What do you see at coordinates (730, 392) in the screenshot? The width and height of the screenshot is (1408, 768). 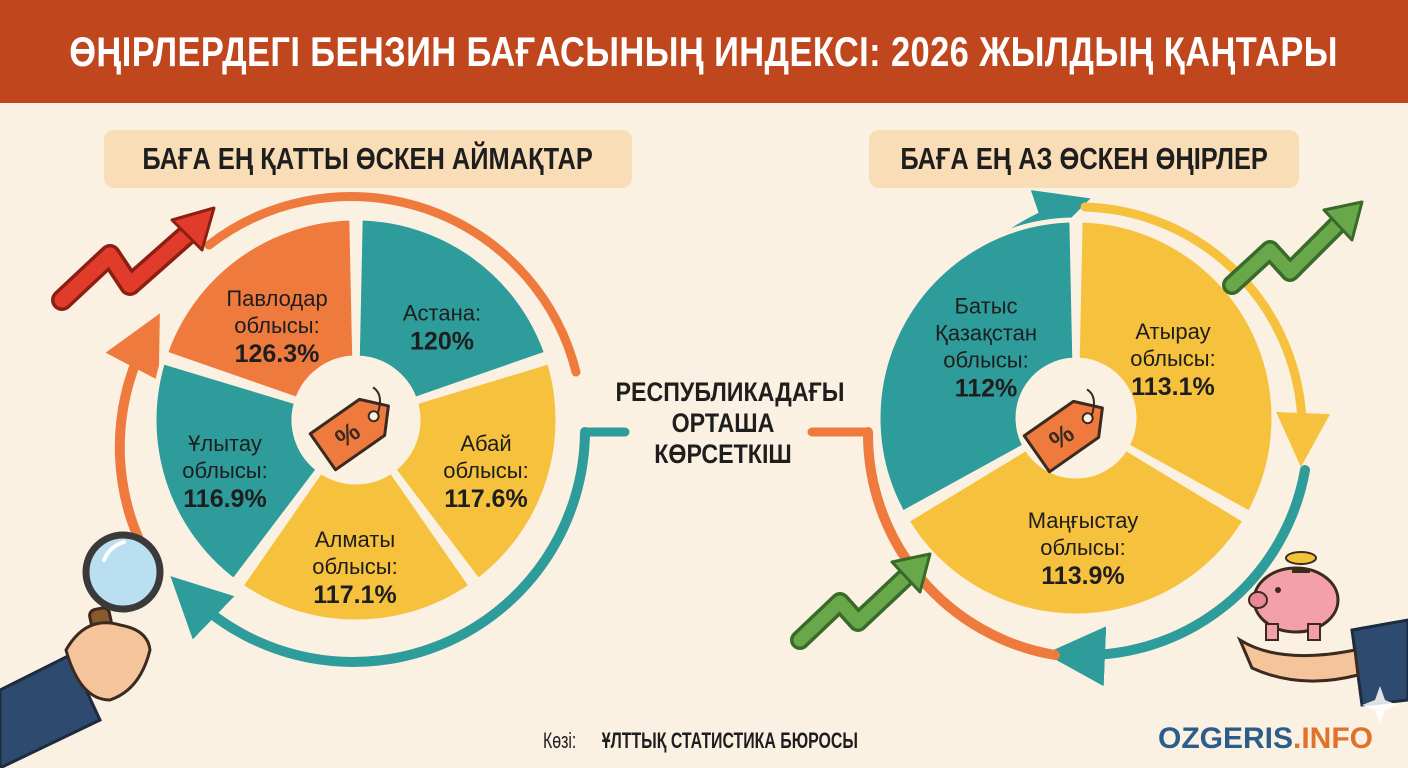 I see `center-label-line1: РЕСПУБЛИКАДАҒЫ` at bounding box center [730, 392].